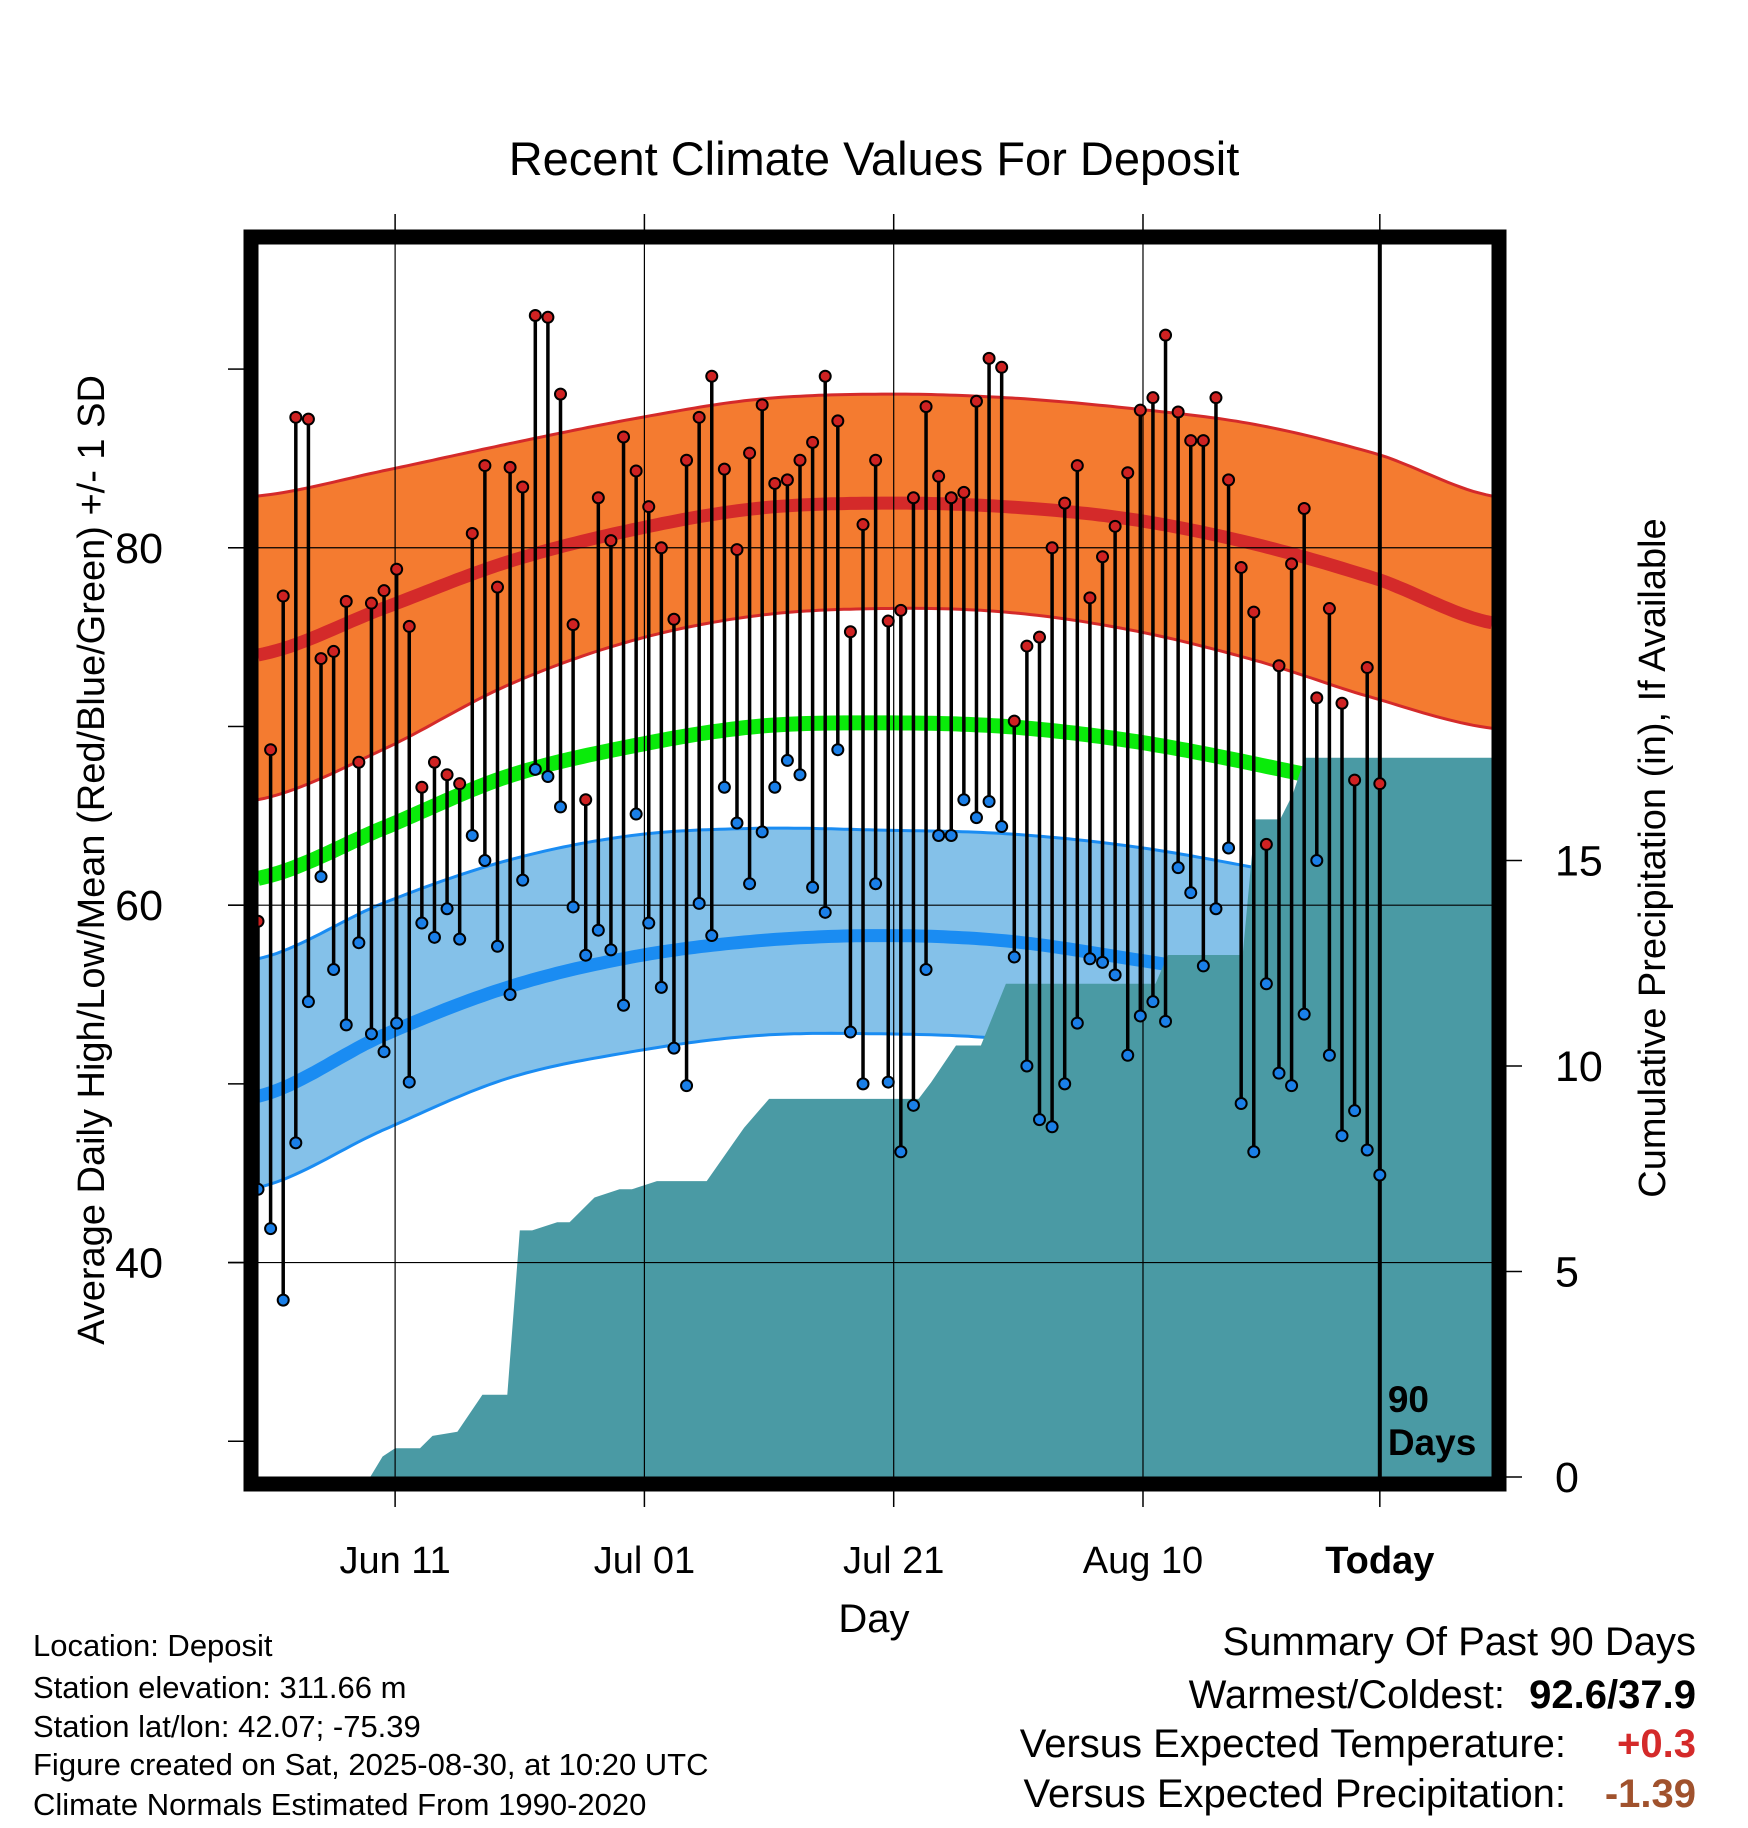 Image resolution: width=1748 pixels, height=1828 pixels. I want to click on x-tick-label: Jun 11, so click(394, 1561).